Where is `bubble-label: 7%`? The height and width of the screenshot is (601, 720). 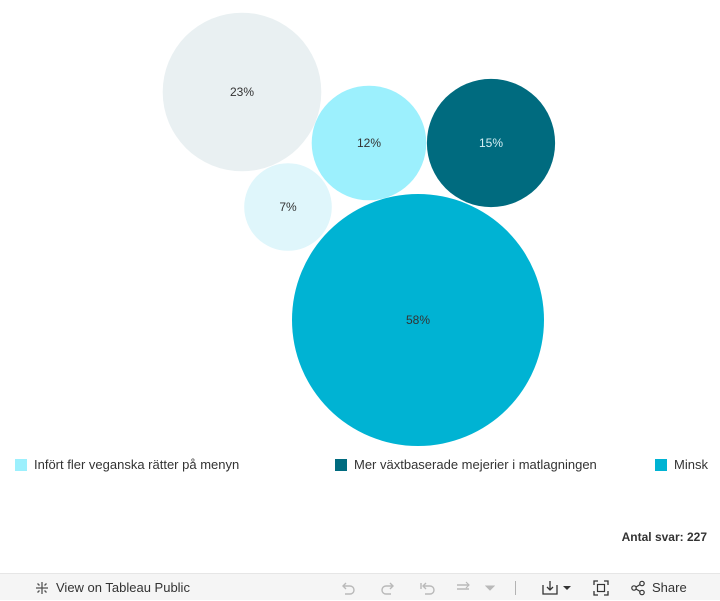 bubble-label: 7% is located at coordinates (288, 207).